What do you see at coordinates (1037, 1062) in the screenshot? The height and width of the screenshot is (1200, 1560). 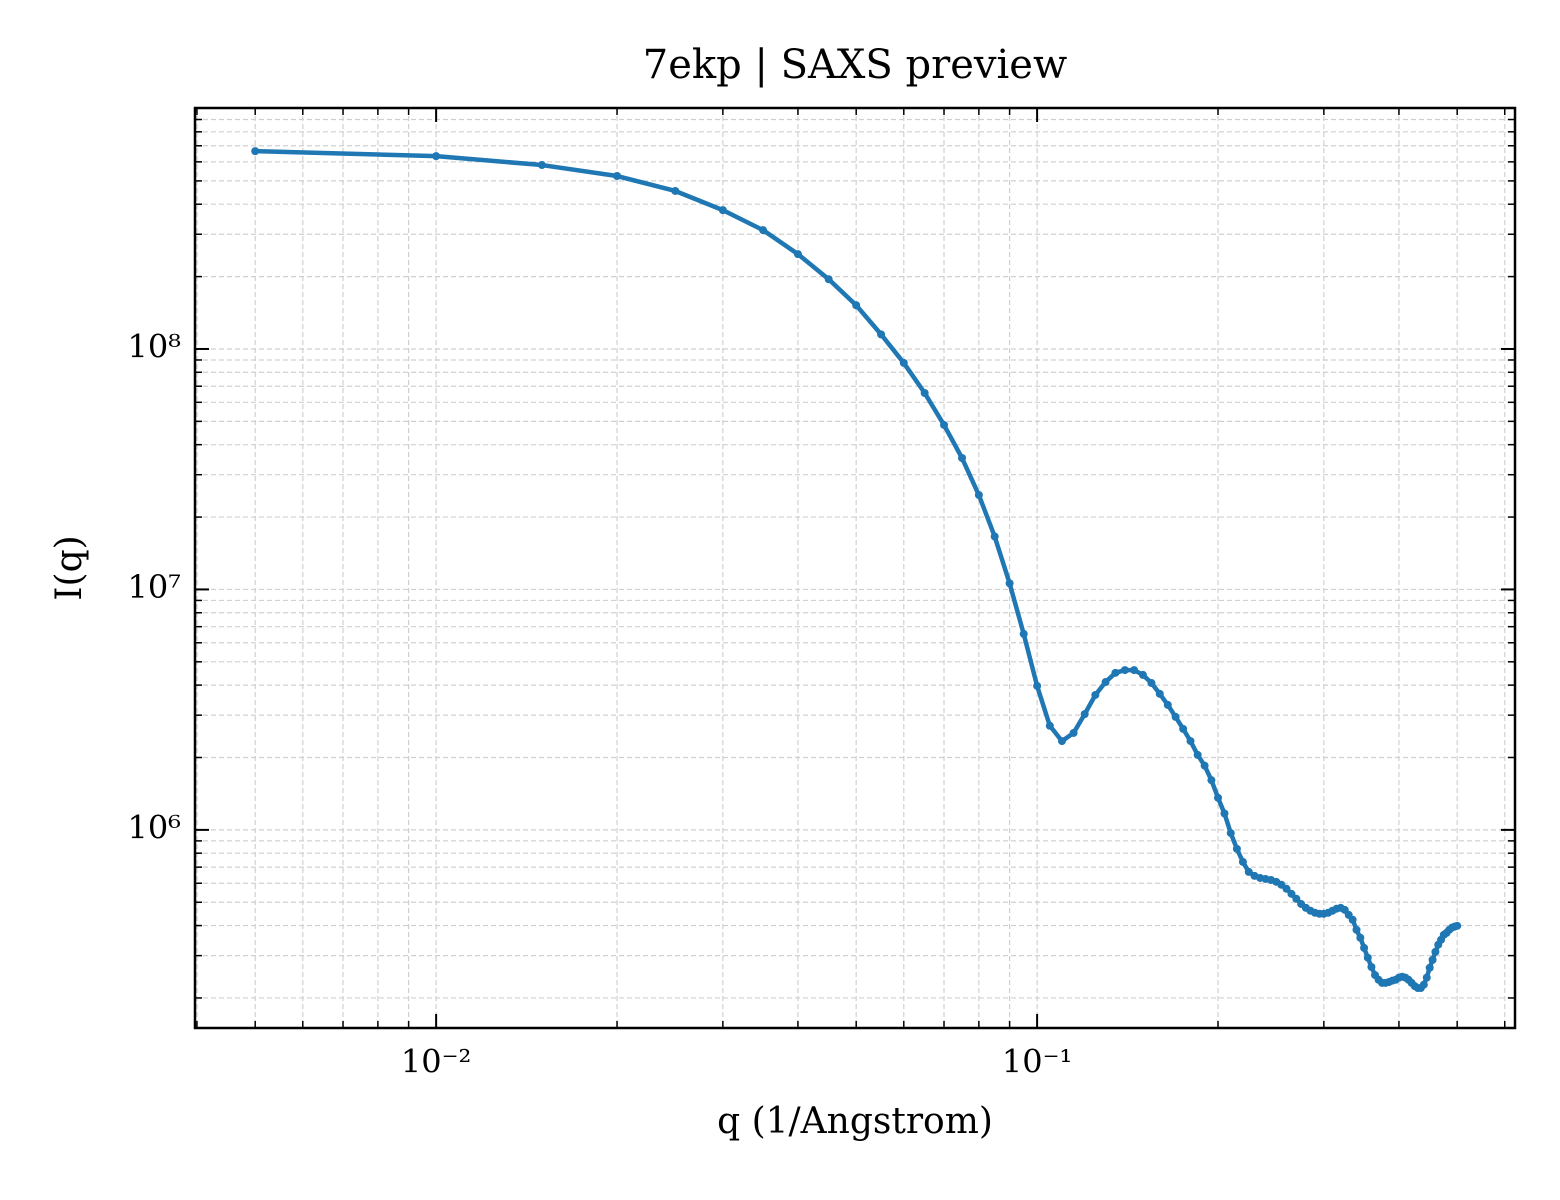 I see `x-tick-label: 10⁻¹` at bounding box center [1037, 1062].